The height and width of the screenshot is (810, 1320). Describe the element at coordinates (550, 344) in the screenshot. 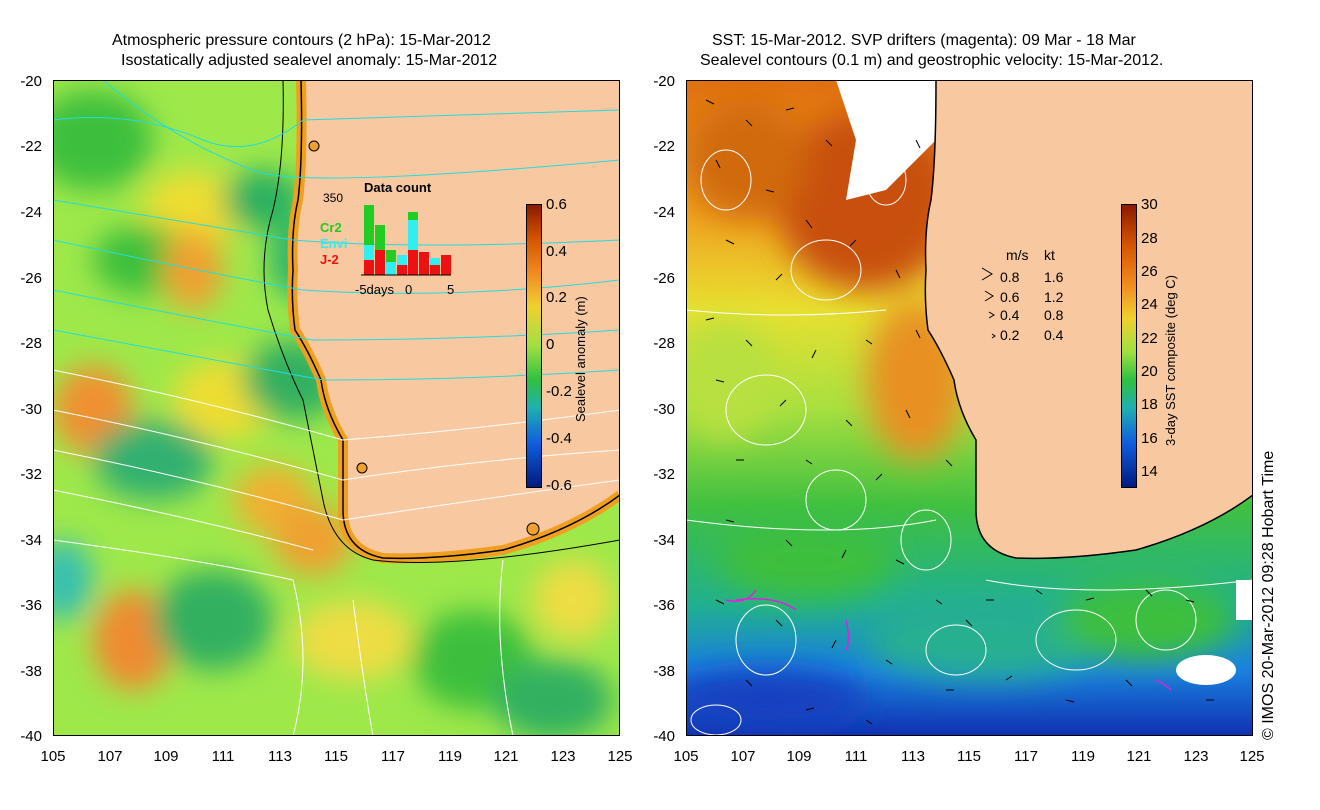

I see `left-cb-tick-3: 0` at that location.